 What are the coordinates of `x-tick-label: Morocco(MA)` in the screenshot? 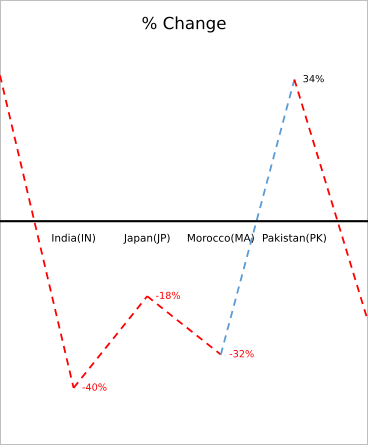 It's located at (221, 238).